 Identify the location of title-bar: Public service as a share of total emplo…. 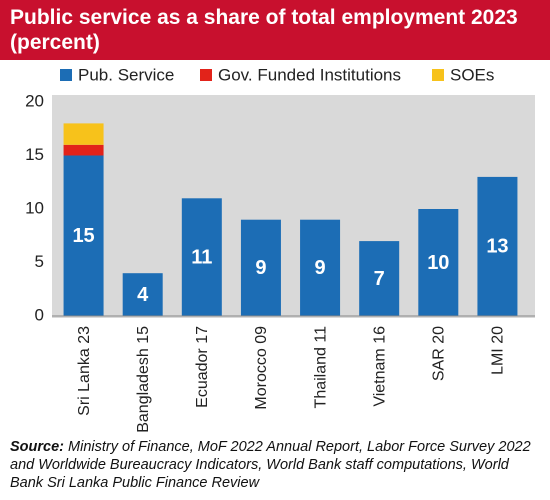
(275, 30).